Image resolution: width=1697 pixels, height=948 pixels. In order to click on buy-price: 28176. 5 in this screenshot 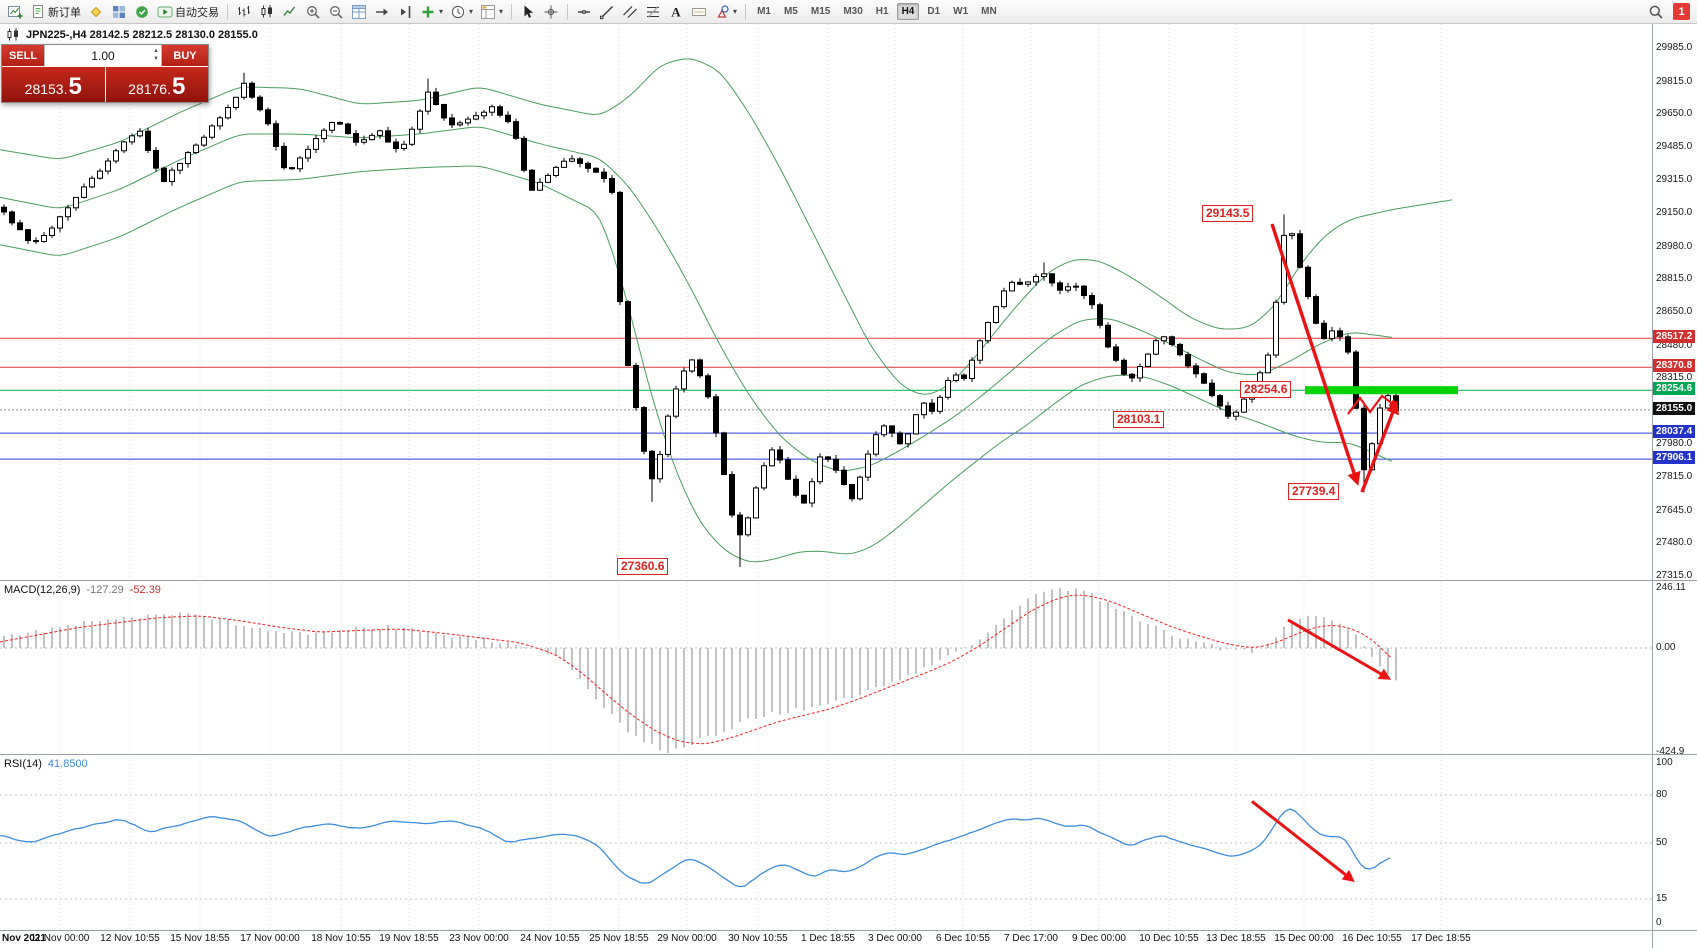, I will do `click(156, 84)`.